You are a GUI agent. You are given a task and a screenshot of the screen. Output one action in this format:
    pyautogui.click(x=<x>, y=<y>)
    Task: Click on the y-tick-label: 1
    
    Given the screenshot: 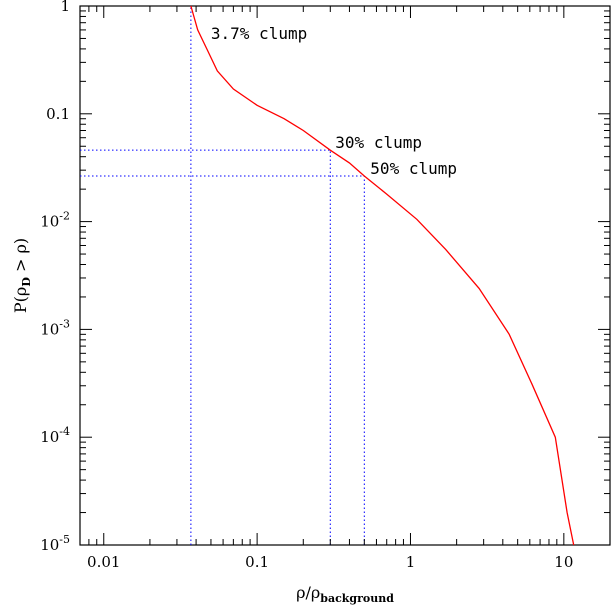 What is the action you would take?
    pyautogui.click(x=65, y=7)
    